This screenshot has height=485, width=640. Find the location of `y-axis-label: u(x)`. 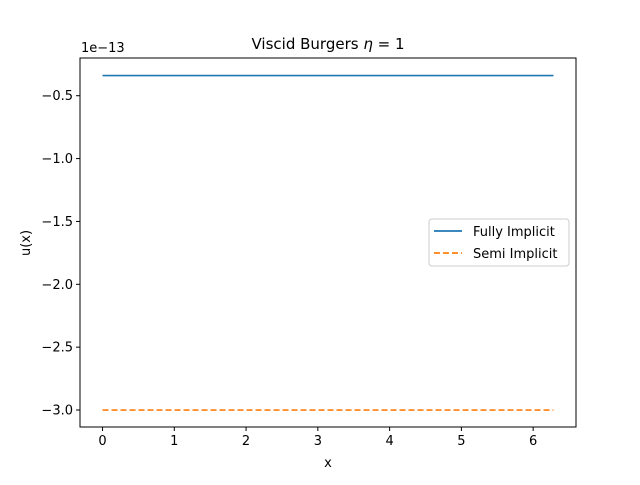

y-axis-label: u(x) is located at coordinates (26, 243).